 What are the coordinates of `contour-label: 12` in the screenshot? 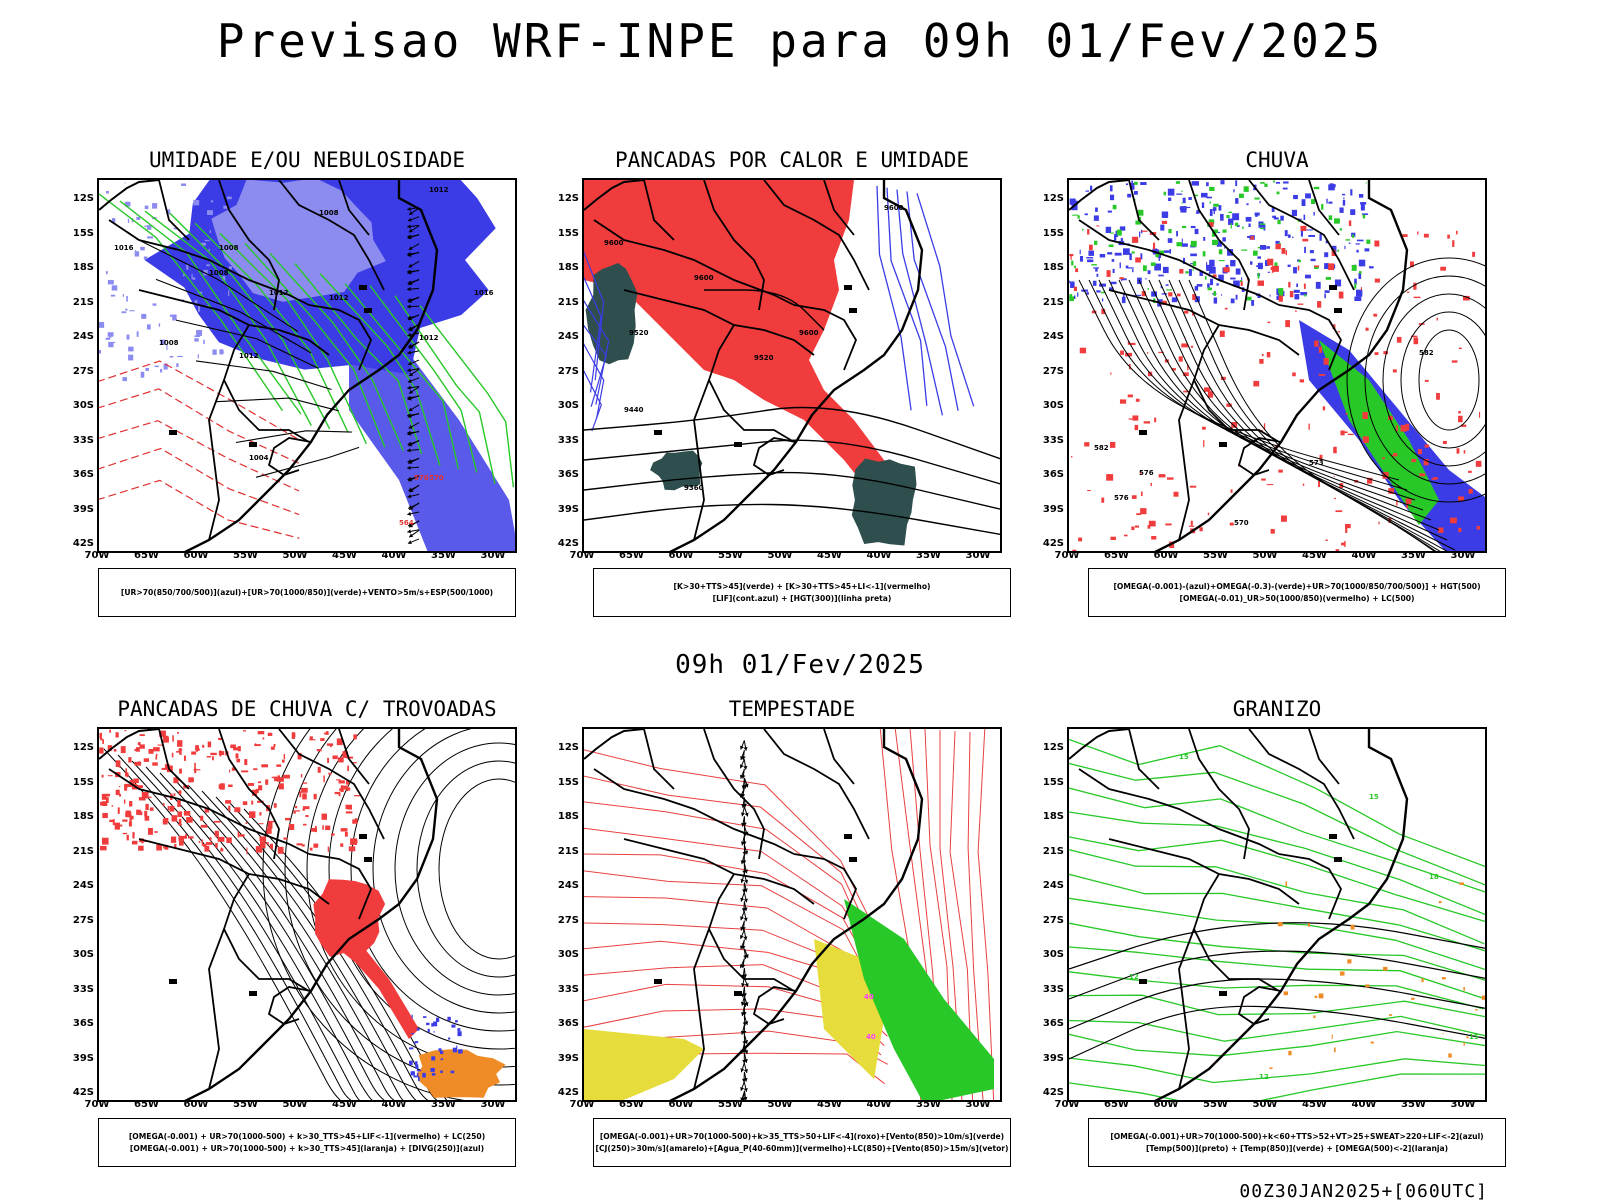 It's located at (1264, 1077).